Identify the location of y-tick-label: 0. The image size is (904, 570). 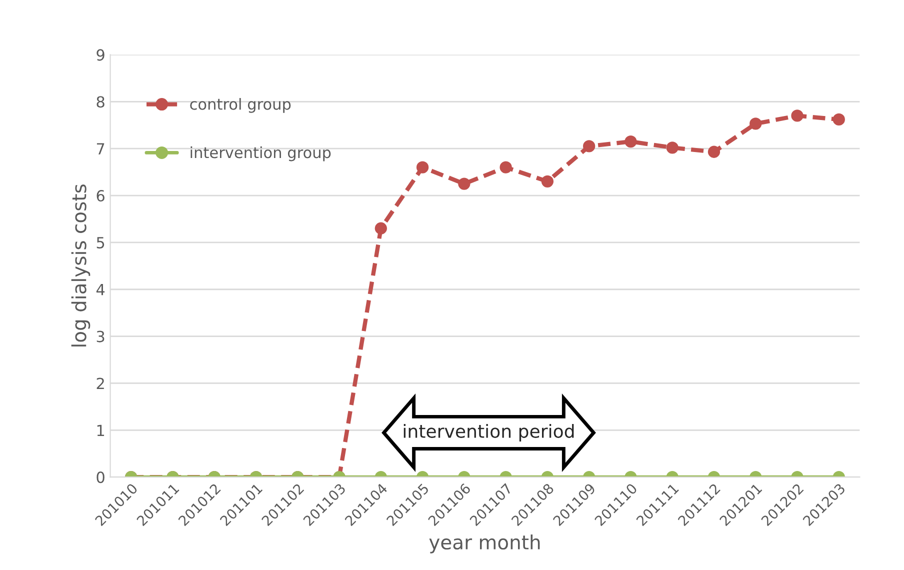
(100, 478).